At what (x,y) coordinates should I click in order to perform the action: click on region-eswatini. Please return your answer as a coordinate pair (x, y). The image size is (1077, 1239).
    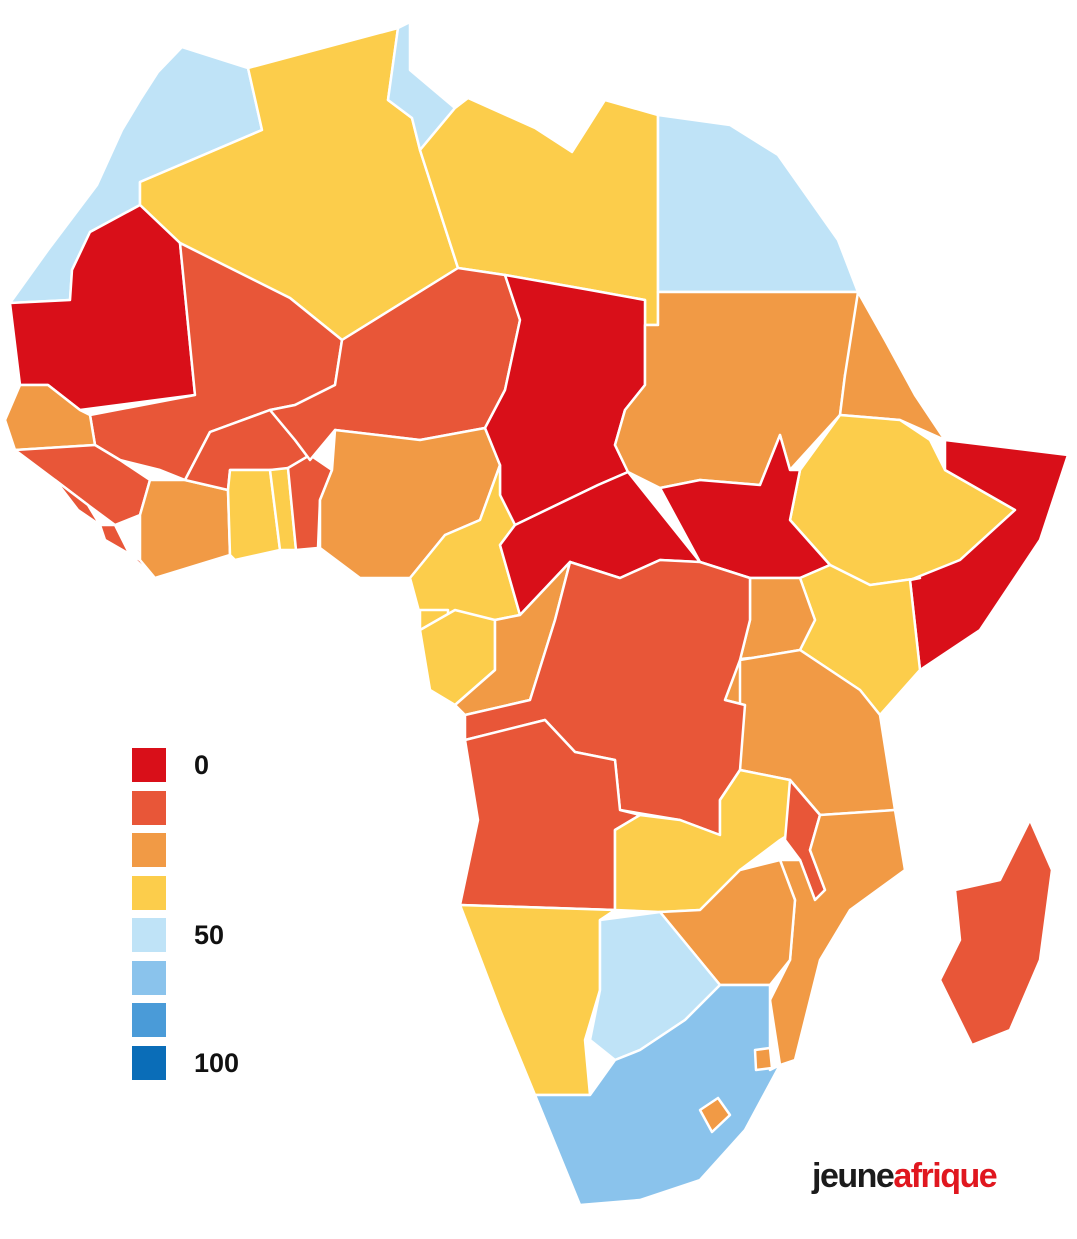
    Looking at the image, I should click on (763, 1059).